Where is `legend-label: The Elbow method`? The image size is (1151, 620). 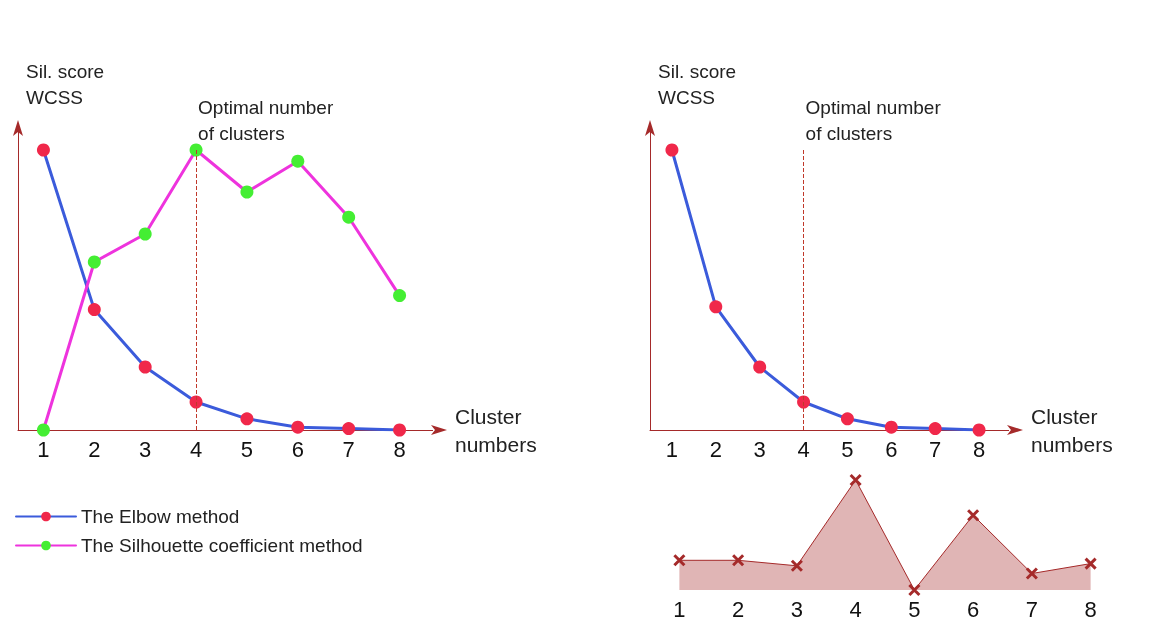
legend-label: The Elbow method is located at coordinates (160, 516).